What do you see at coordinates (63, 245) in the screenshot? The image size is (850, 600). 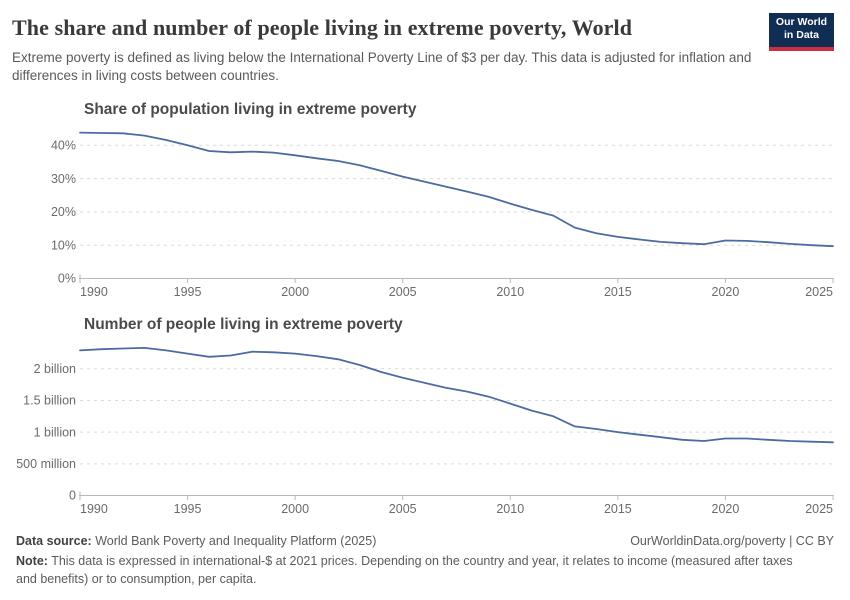 I see `y-axis-tick-label: 10%` at bounding box center [63, 245].